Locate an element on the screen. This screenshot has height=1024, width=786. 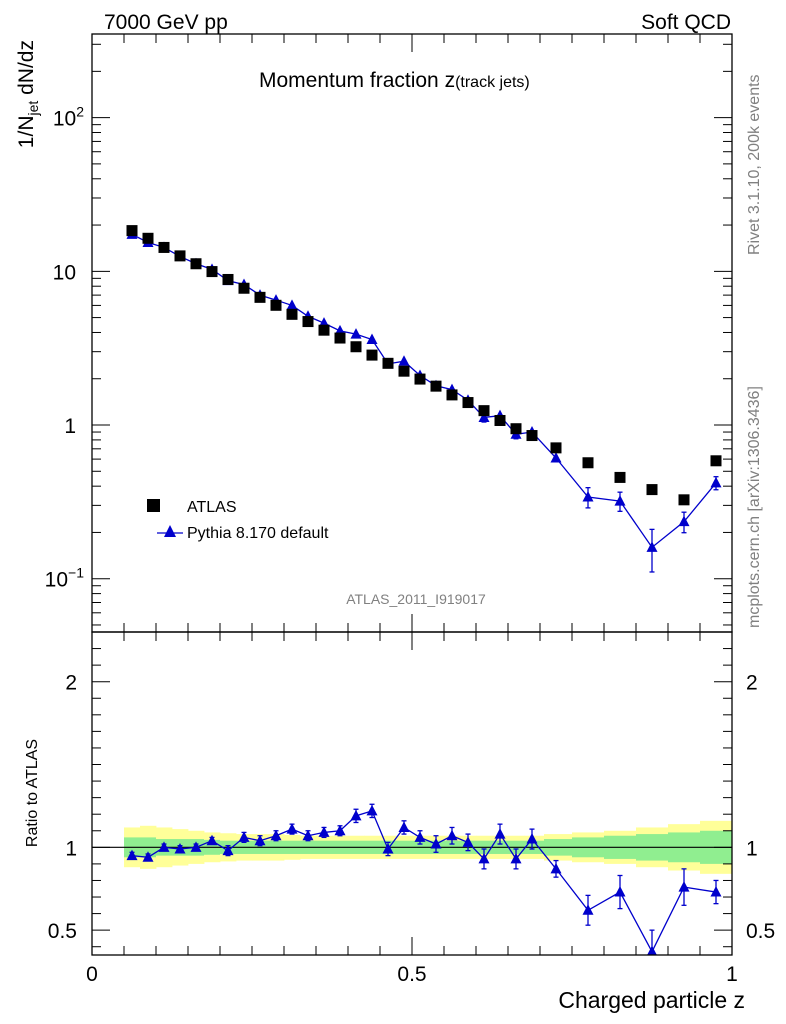
ratio-y-tick-label-left: 2 is located at coordinates (71, 683).